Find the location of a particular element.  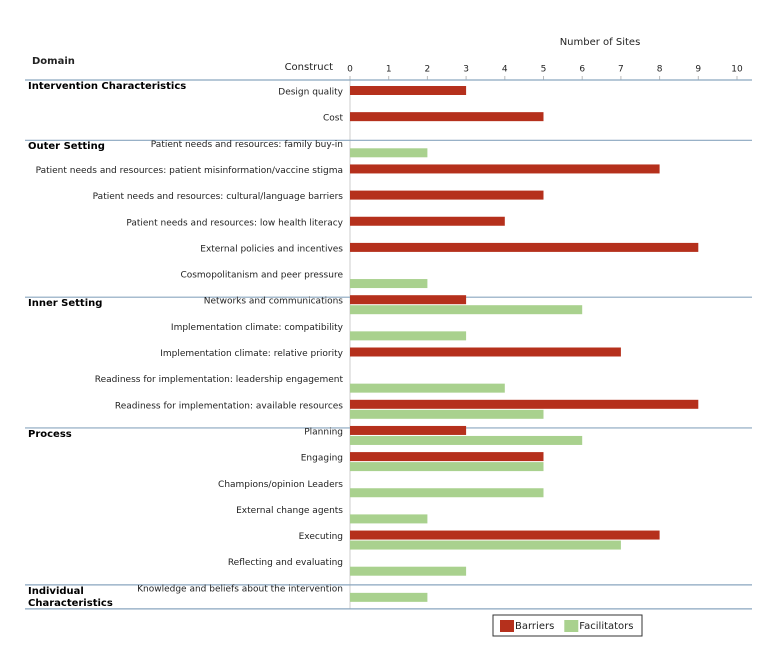

x-tick-label: 5 is located at coordinates (544, 70).